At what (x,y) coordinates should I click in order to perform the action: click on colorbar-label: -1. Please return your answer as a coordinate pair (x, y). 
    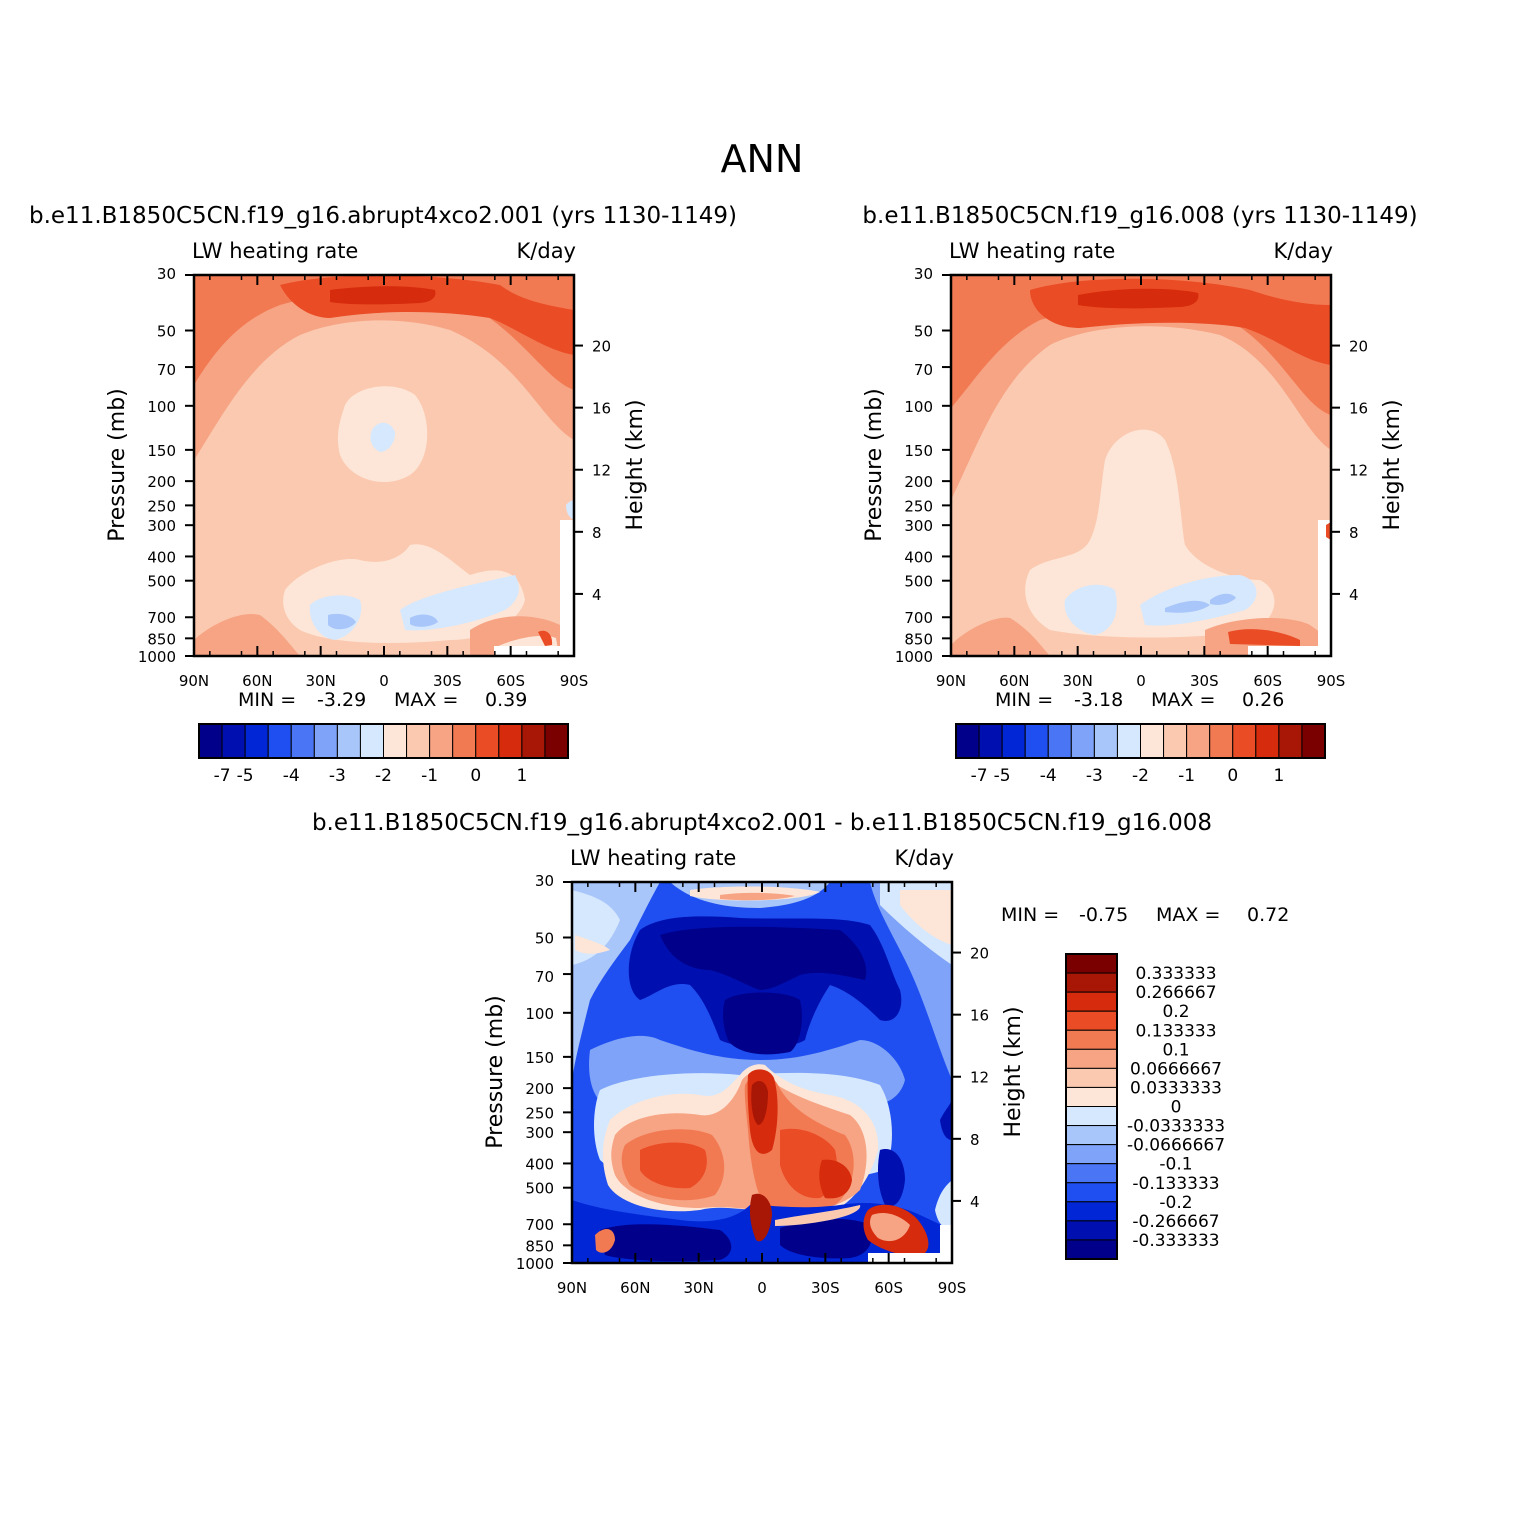
    Looking at the image, I should click on (429, 776).